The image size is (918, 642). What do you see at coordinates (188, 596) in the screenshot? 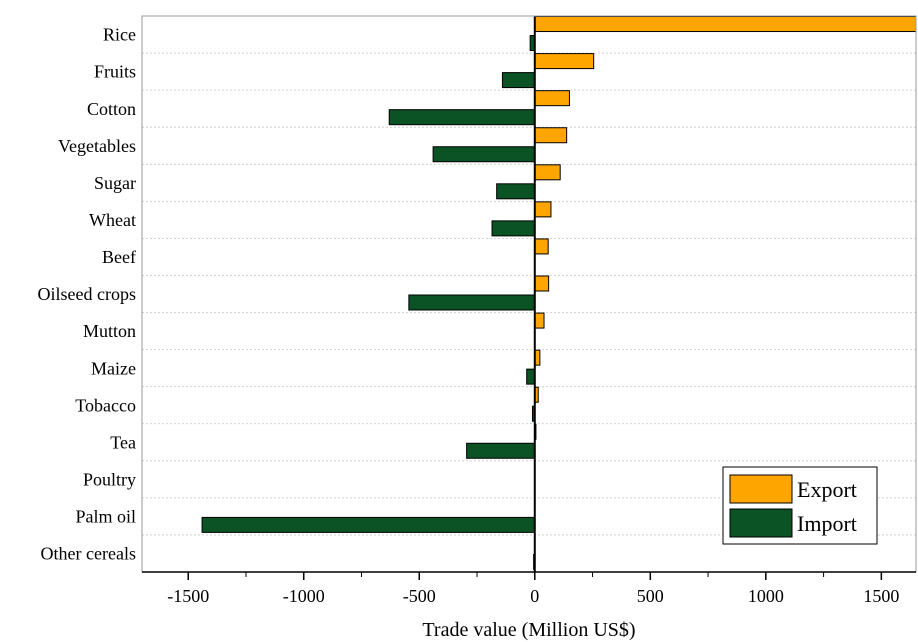
I see `x-tick-label: -1500` at bounding box center [188, 596].